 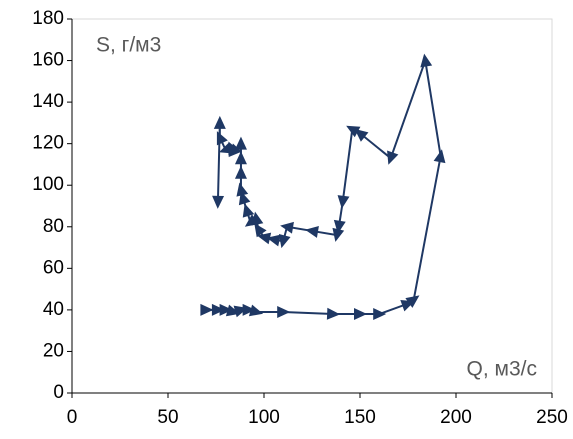 I want to click on x-tick-label: 150, so click(x=360, y=417).